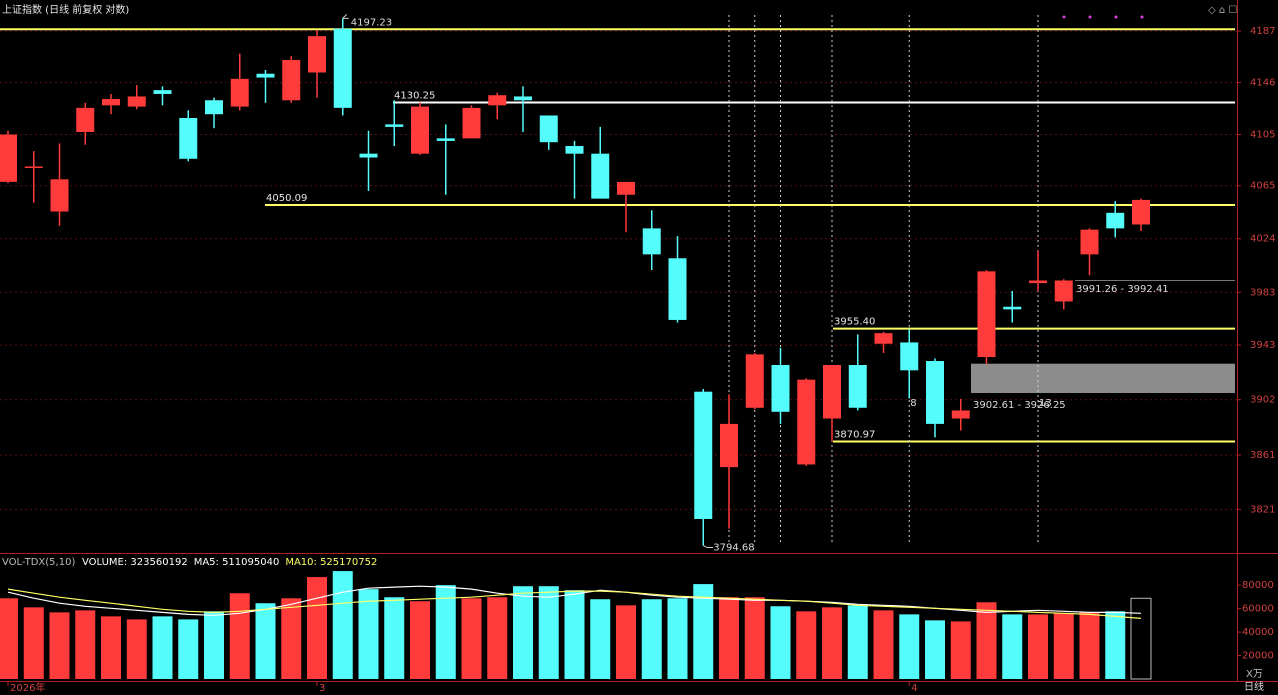 The height and width of the screenshot is (695, 1278). I want to click on y-tick-label: 3983, so click(1262, 292).